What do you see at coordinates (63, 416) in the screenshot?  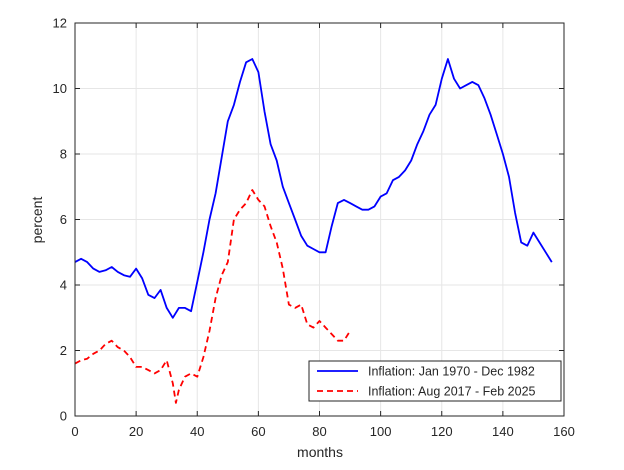 I see `y-tick-label: 0` at bounding box center [63, 416].